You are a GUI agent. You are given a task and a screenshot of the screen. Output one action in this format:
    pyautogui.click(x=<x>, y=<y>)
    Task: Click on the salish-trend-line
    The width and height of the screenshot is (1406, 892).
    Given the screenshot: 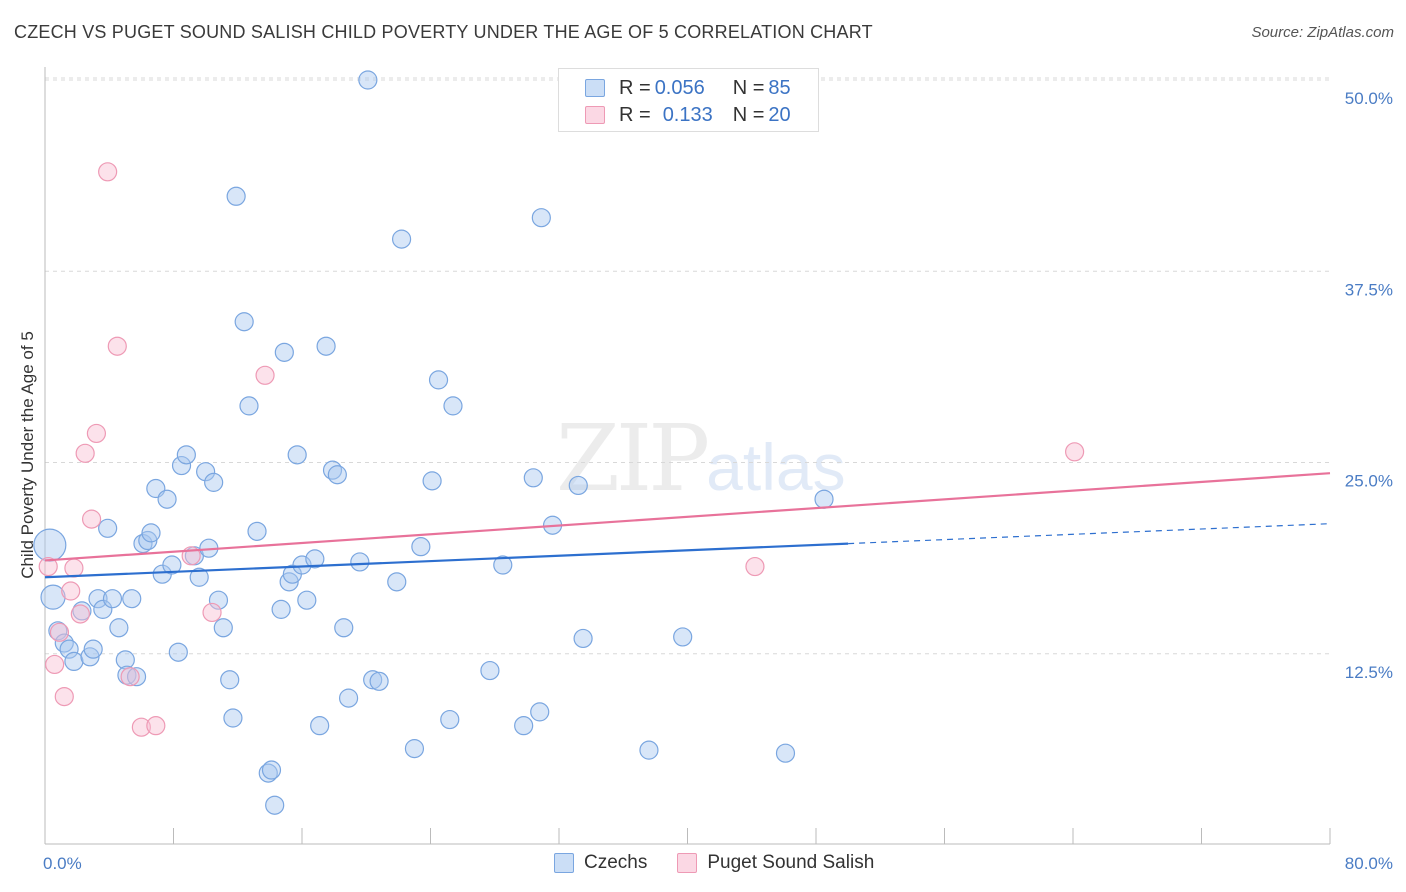 What is the action you would take?
    pyautogui.click(x=687, y=517)
    